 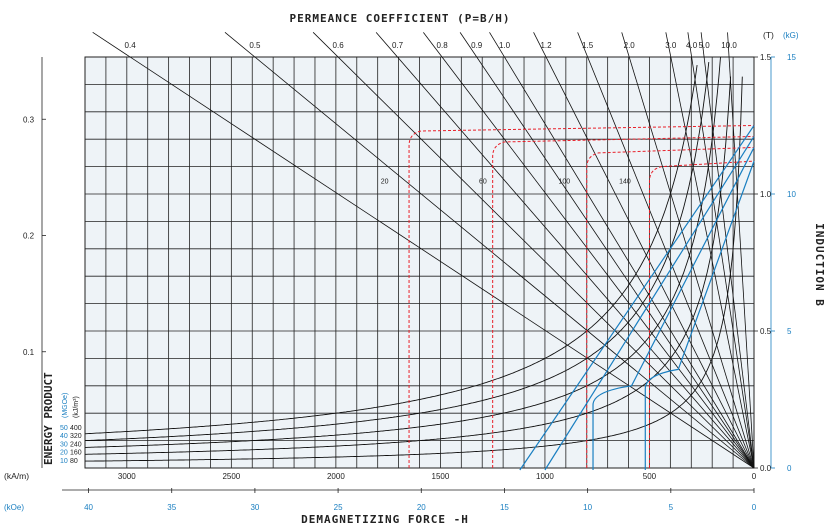 What do you see at coordinates (766, 468) in the screenshot?
I see `y-tick-label-t: 0.0` at bounding box center [766, 468].